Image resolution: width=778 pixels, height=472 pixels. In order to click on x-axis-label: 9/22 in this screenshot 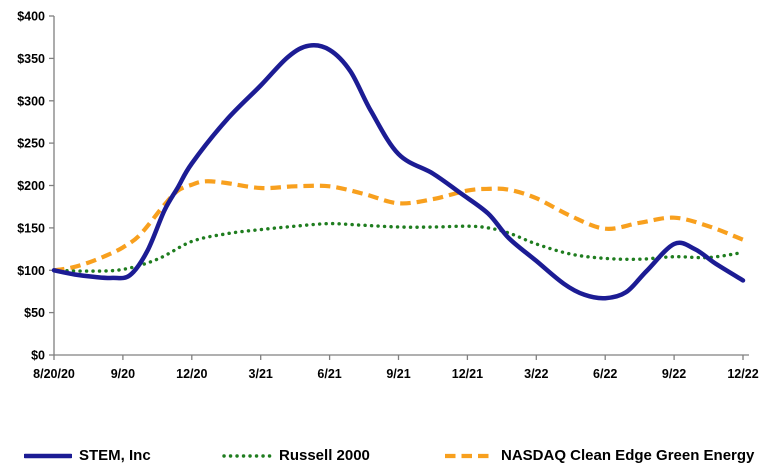, I will do `click(674, 374)`.